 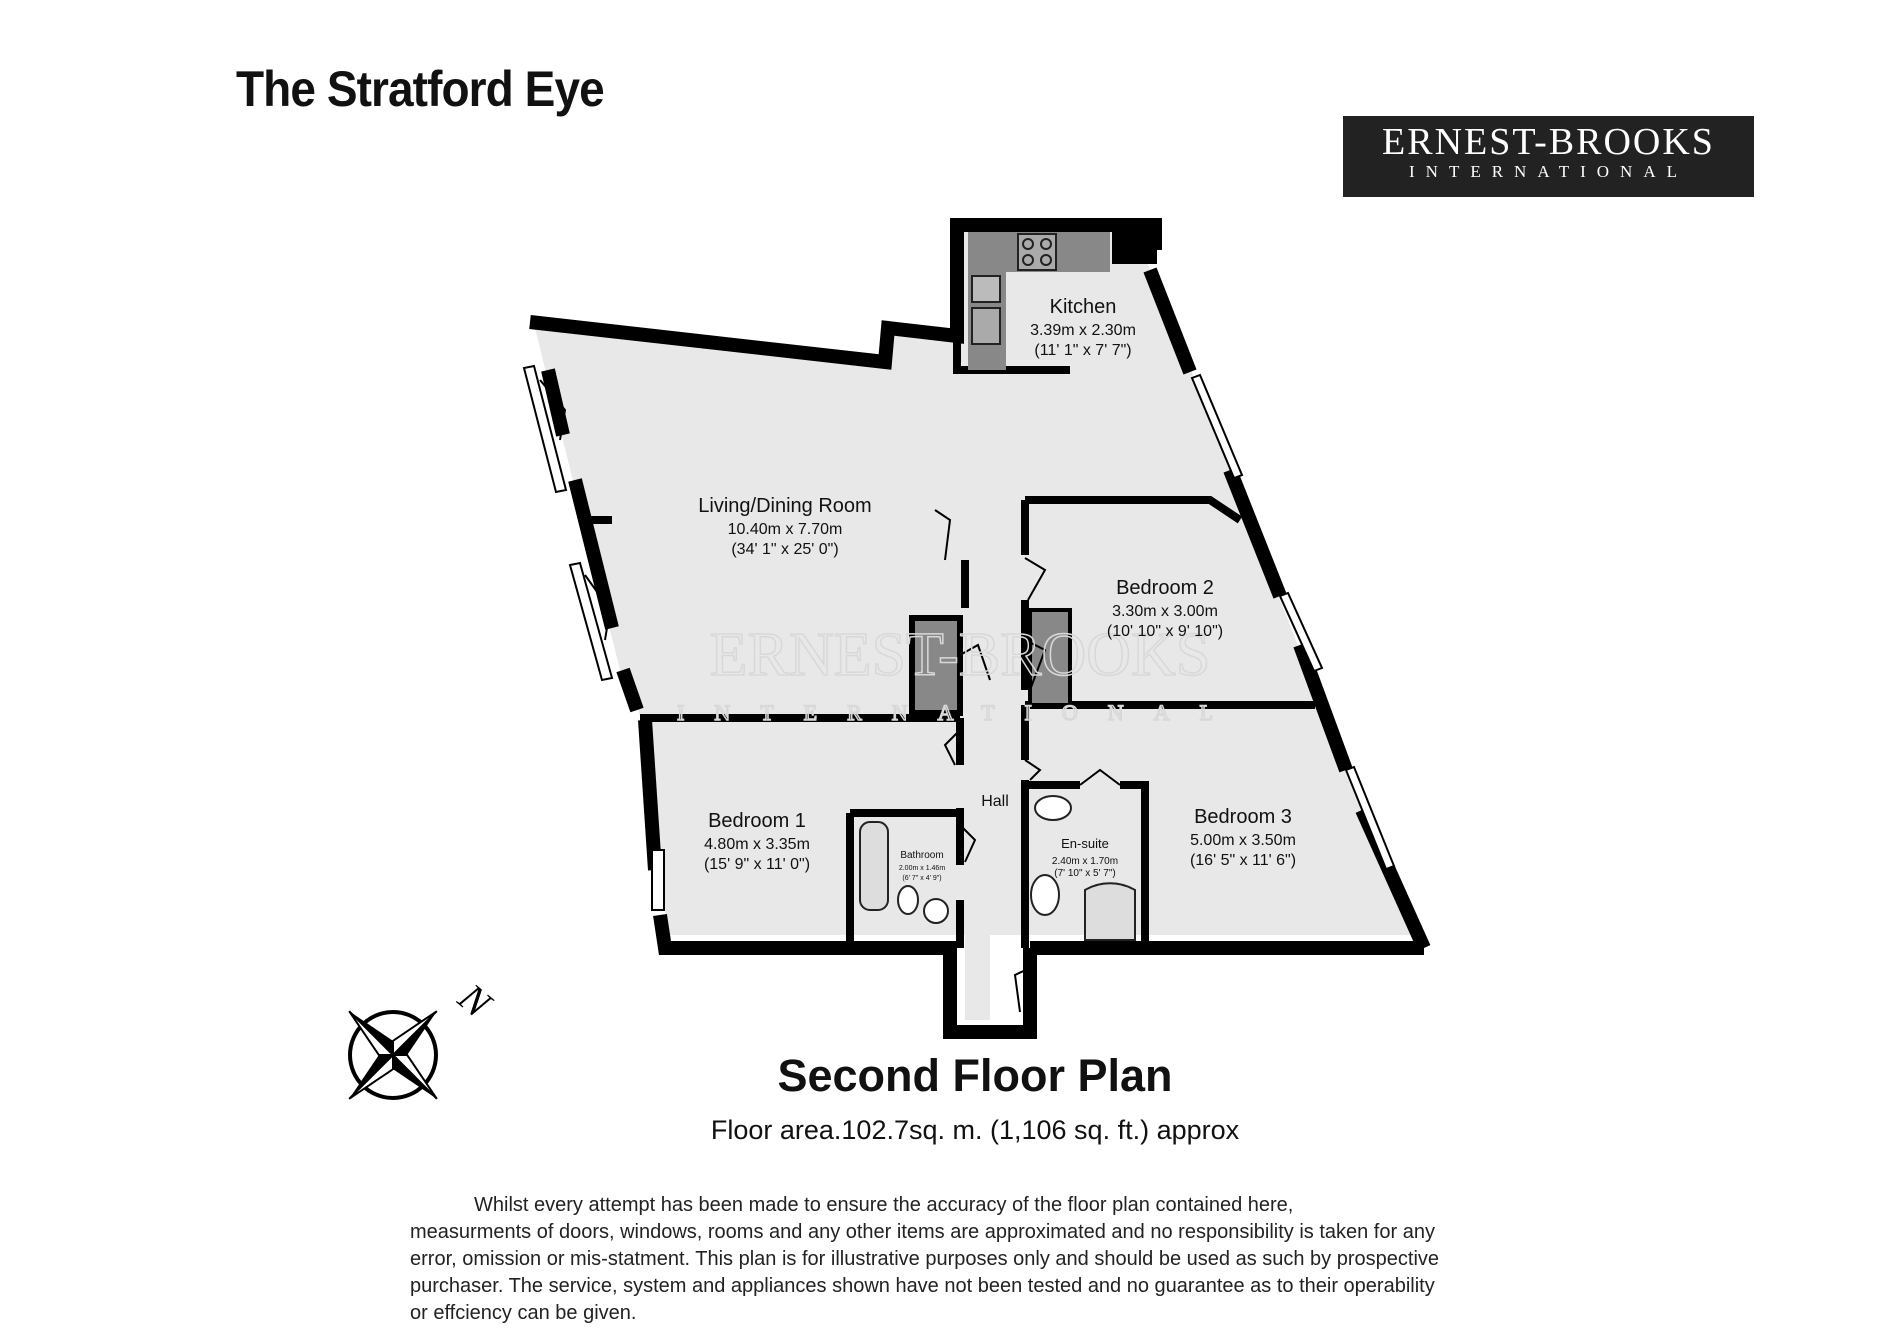 I want to click on room-imperial-bathroom: (6' 7" x 4' 9"), so click(x=921, y=878).